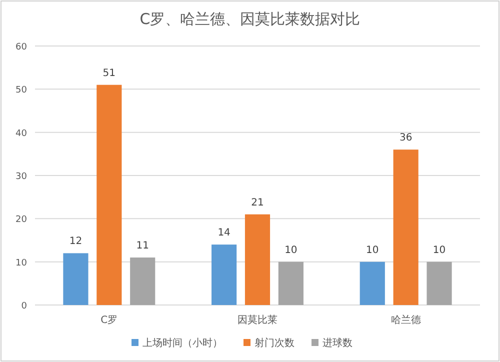 This screenshot has height=362, width=500. Describe the element at coordinates (405, 320) in the screenshot. I see `x-tick-label: 哈兰德` at that location.